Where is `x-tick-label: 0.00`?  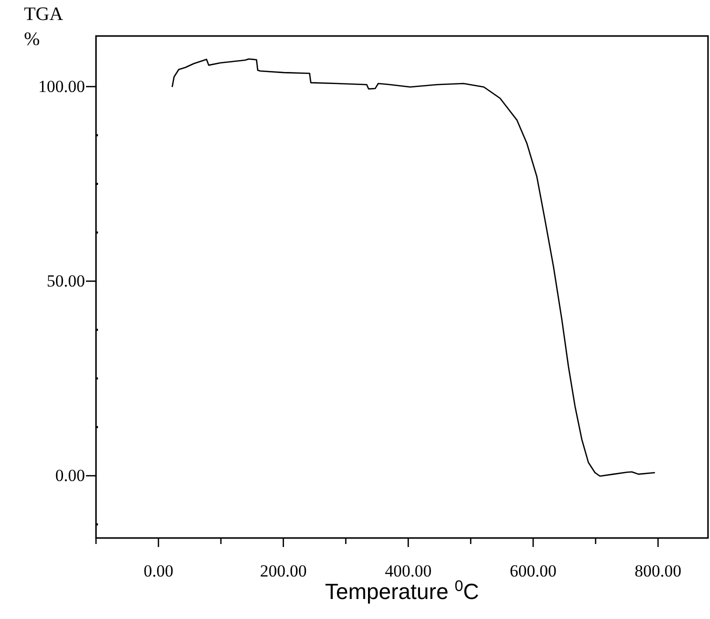
x-tick-label: 0.00 is located at coordinates (159, 571).